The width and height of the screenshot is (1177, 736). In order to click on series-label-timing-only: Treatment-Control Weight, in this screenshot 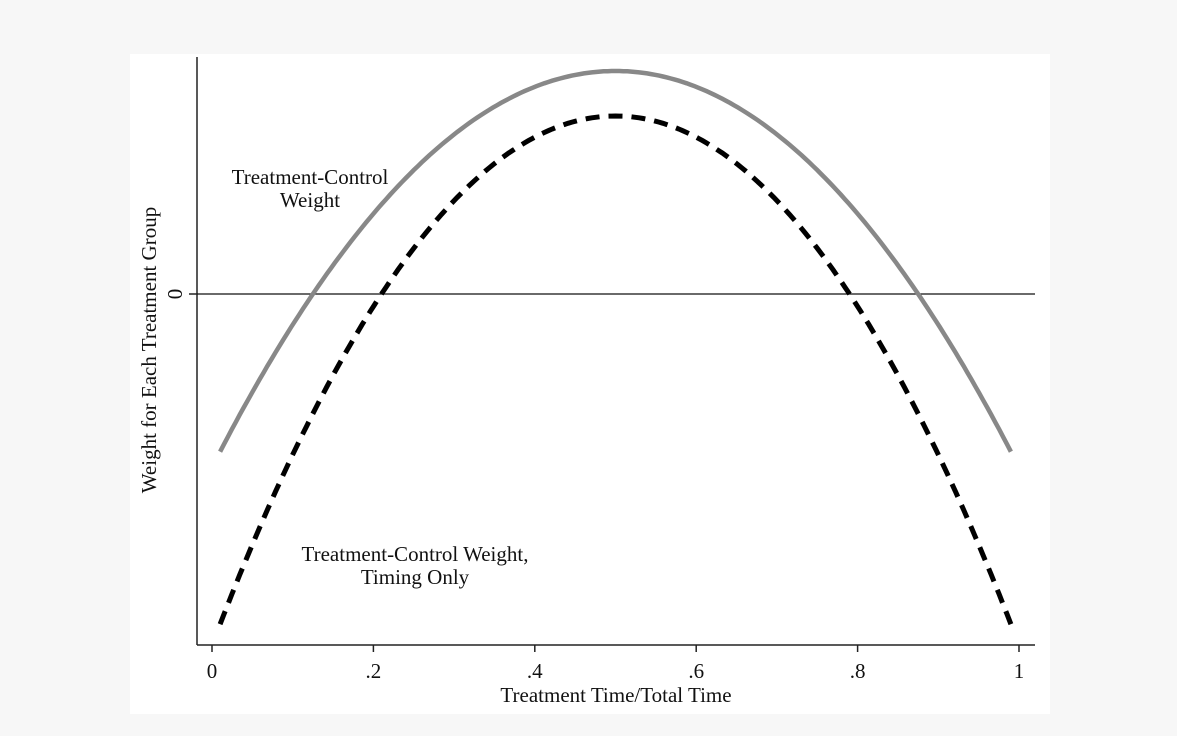, I will do `click(415, 554)`.